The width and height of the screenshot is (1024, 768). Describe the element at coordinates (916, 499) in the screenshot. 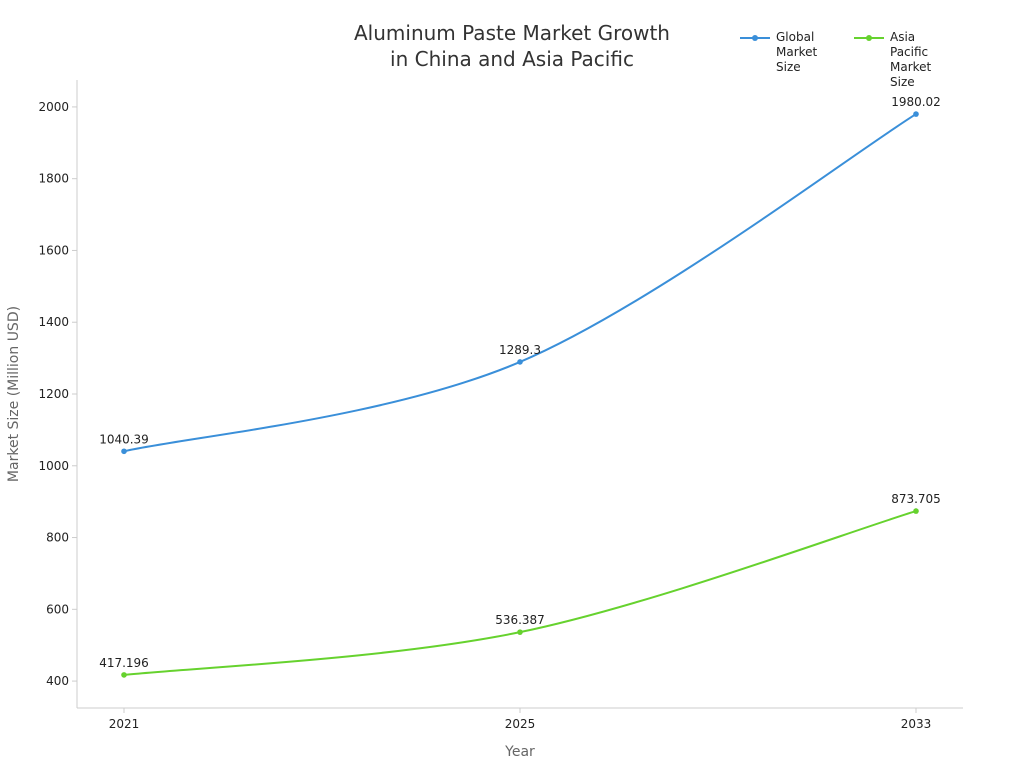

I see `data-label-asia-pacific: 873.705` at that location.